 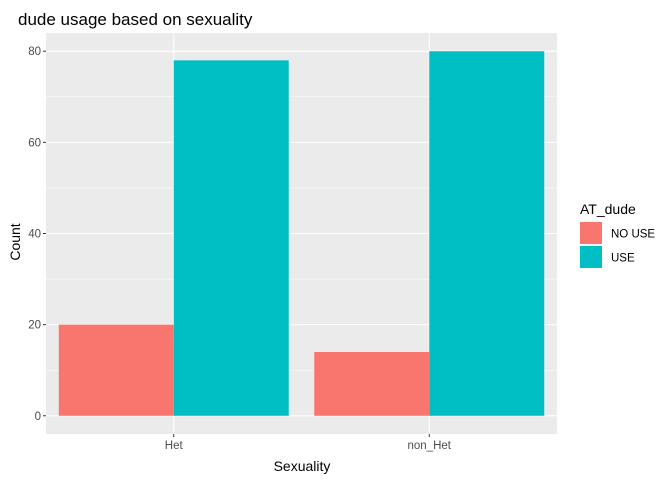 What do you see at coordinates (633, 235) in the screenshot?
I see `legend-label: NO USE` at bounding box center [633, 235].